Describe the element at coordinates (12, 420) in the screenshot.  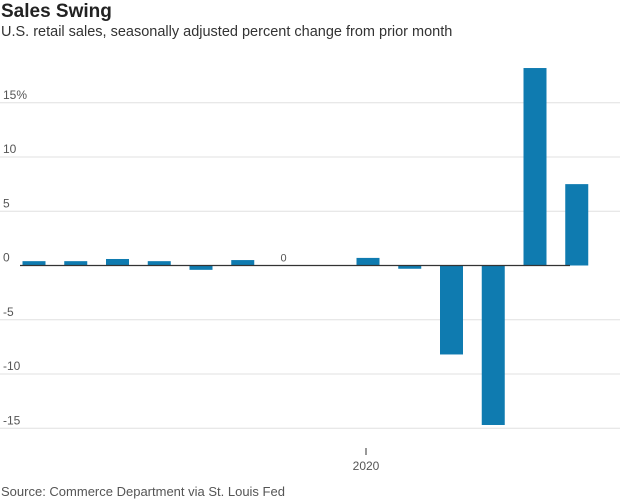
I see `y-tick-label: -15` at that location.